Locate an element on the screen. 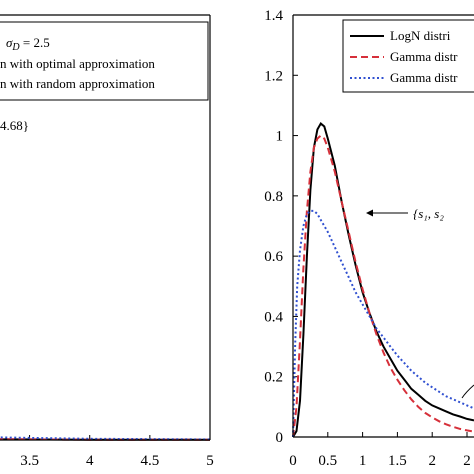 The width and height of the screenshot is (474, 474). y-tick-label-0: 0 is located at coordinates (280, 438).